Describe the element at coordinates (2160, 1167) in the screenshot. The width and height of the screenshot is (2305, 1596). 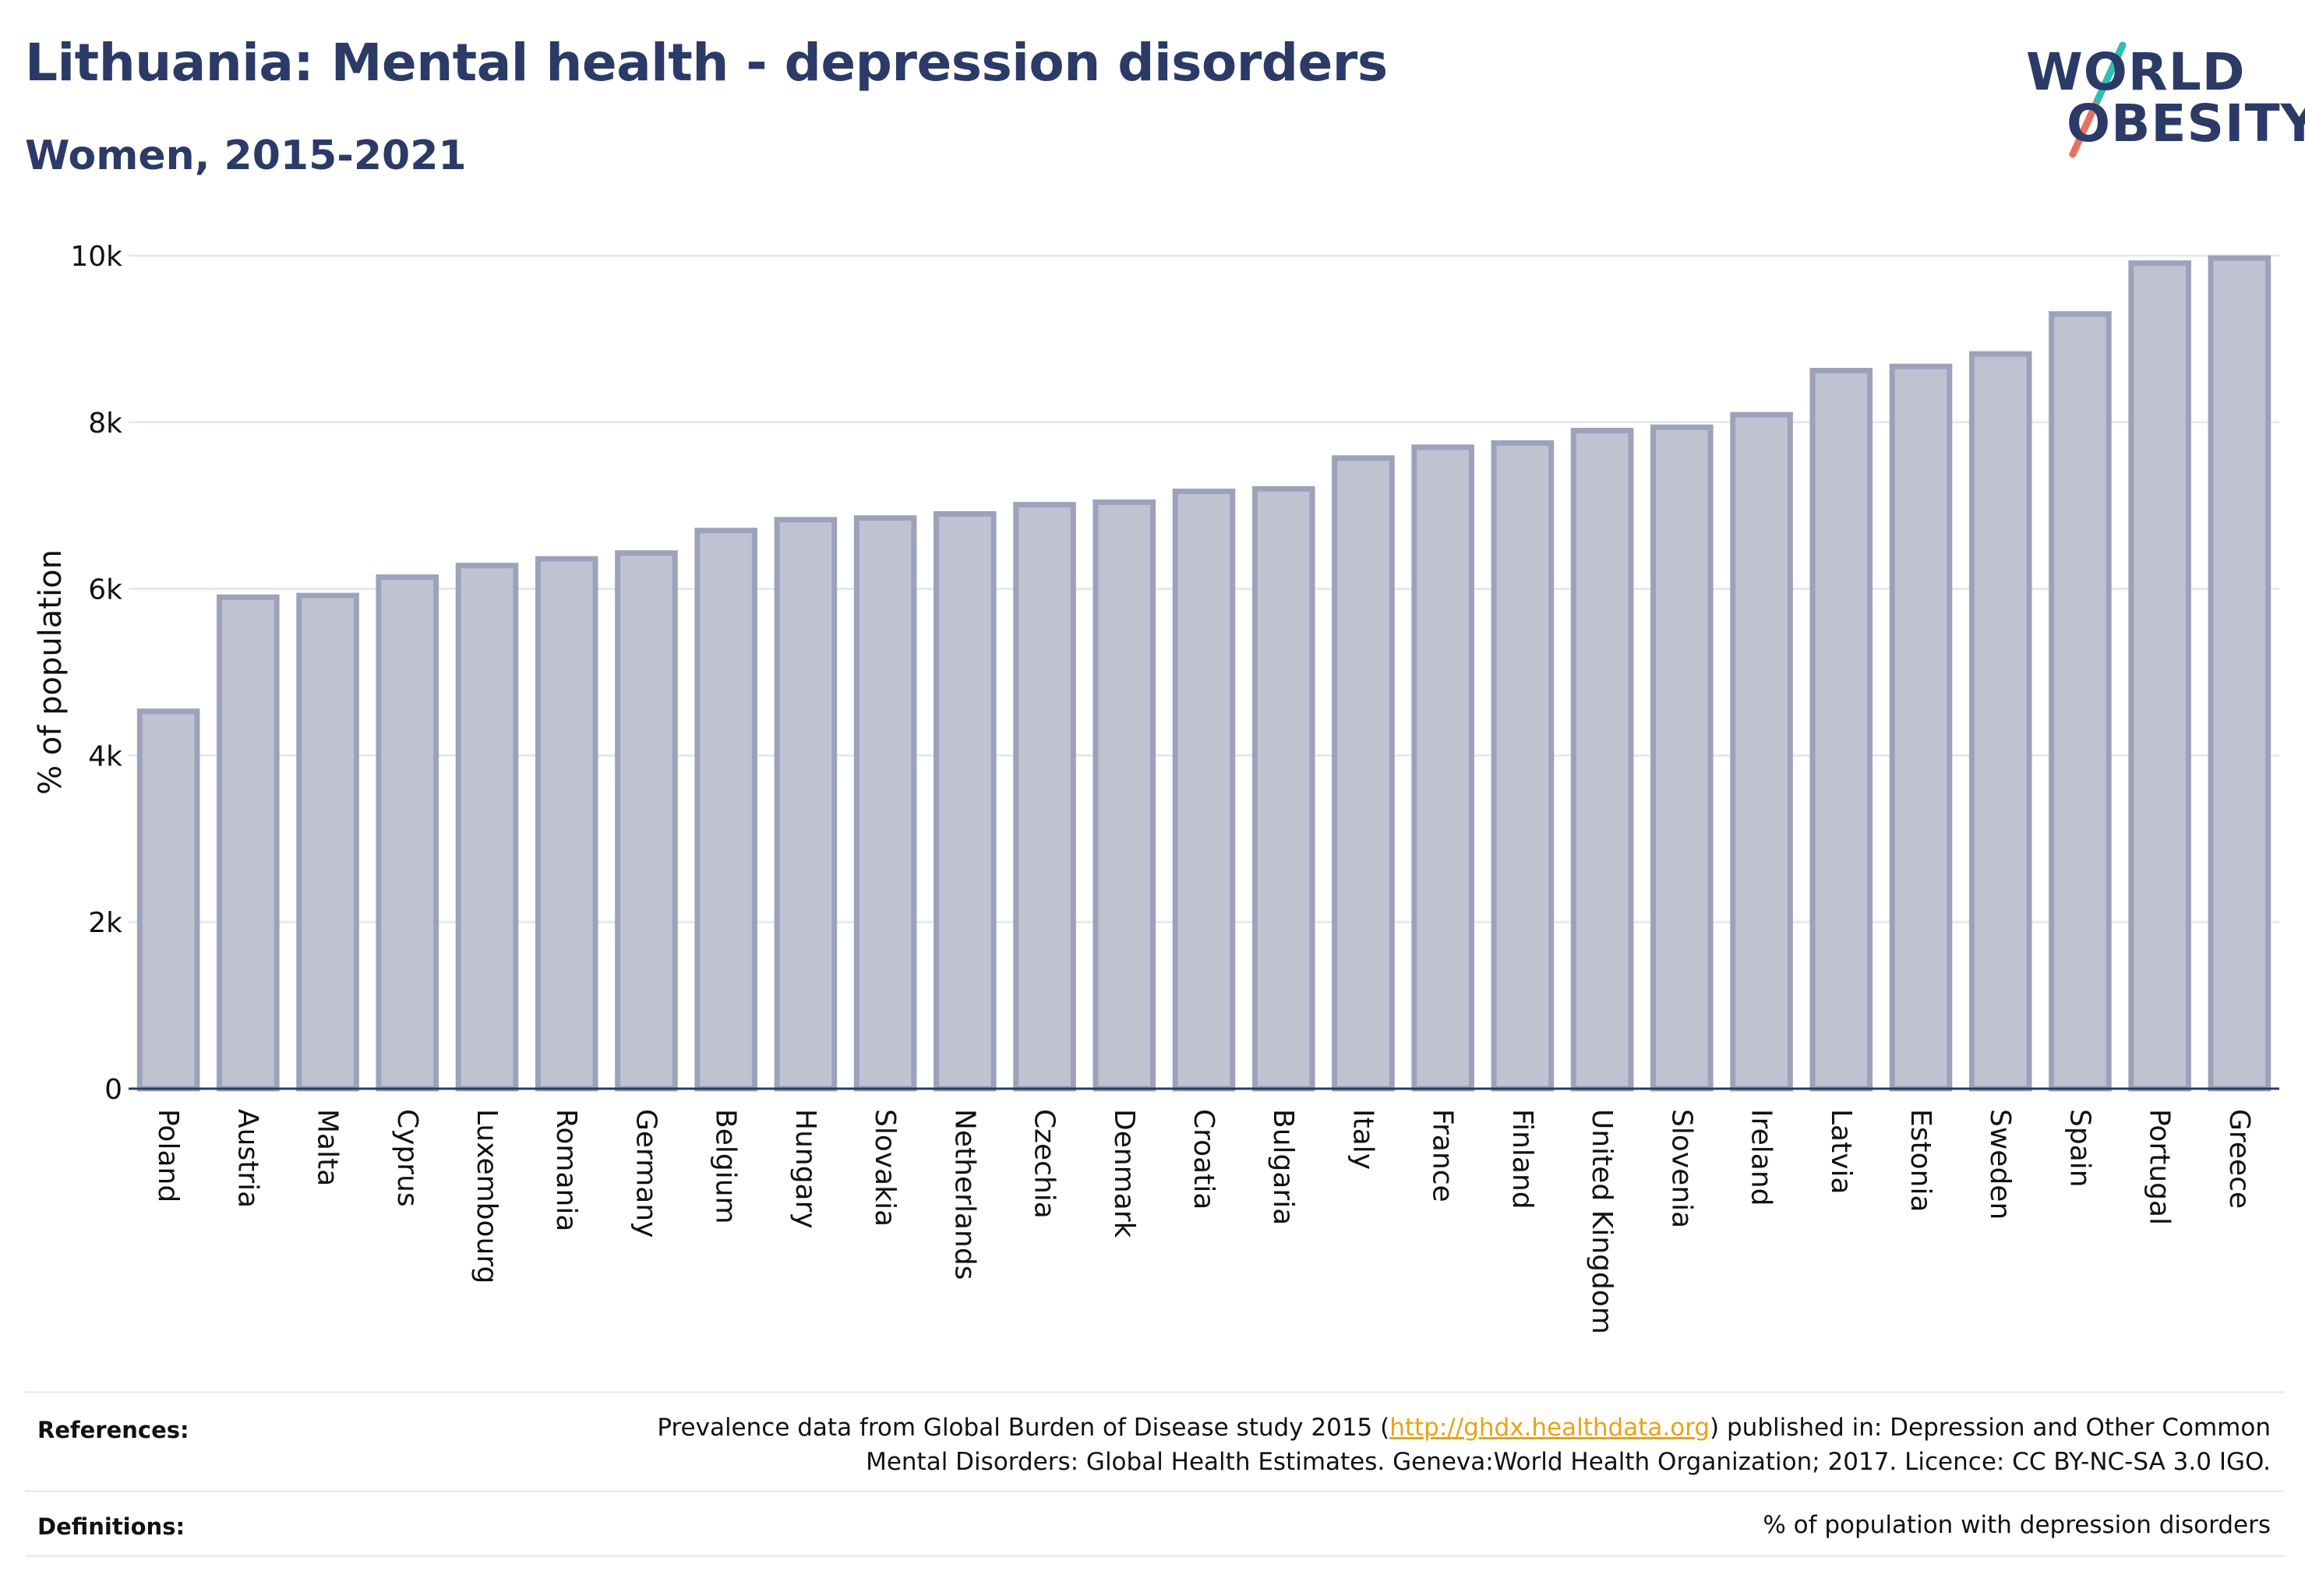
I see `x-tick-label: Portugal` at that location.